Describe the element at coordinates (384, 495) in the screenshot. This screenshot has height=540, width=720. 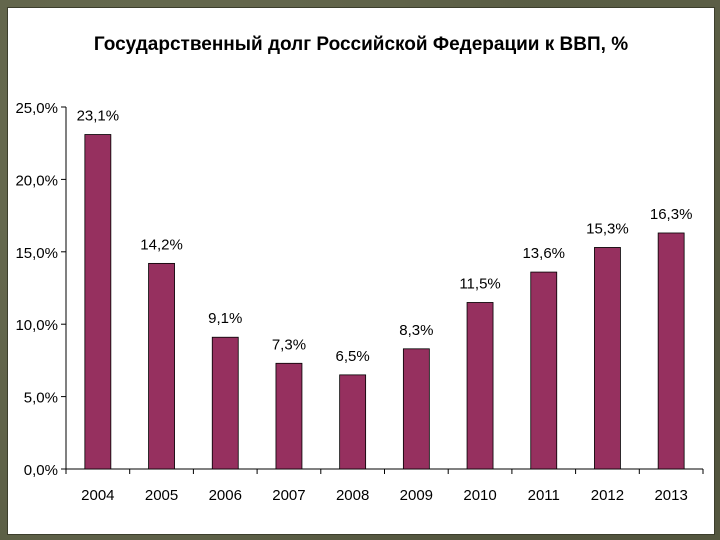
I see `x-tick-labels-group: 2004 2005 2006 2007 2008 2009 2010 2011 2012 2013` at that location.